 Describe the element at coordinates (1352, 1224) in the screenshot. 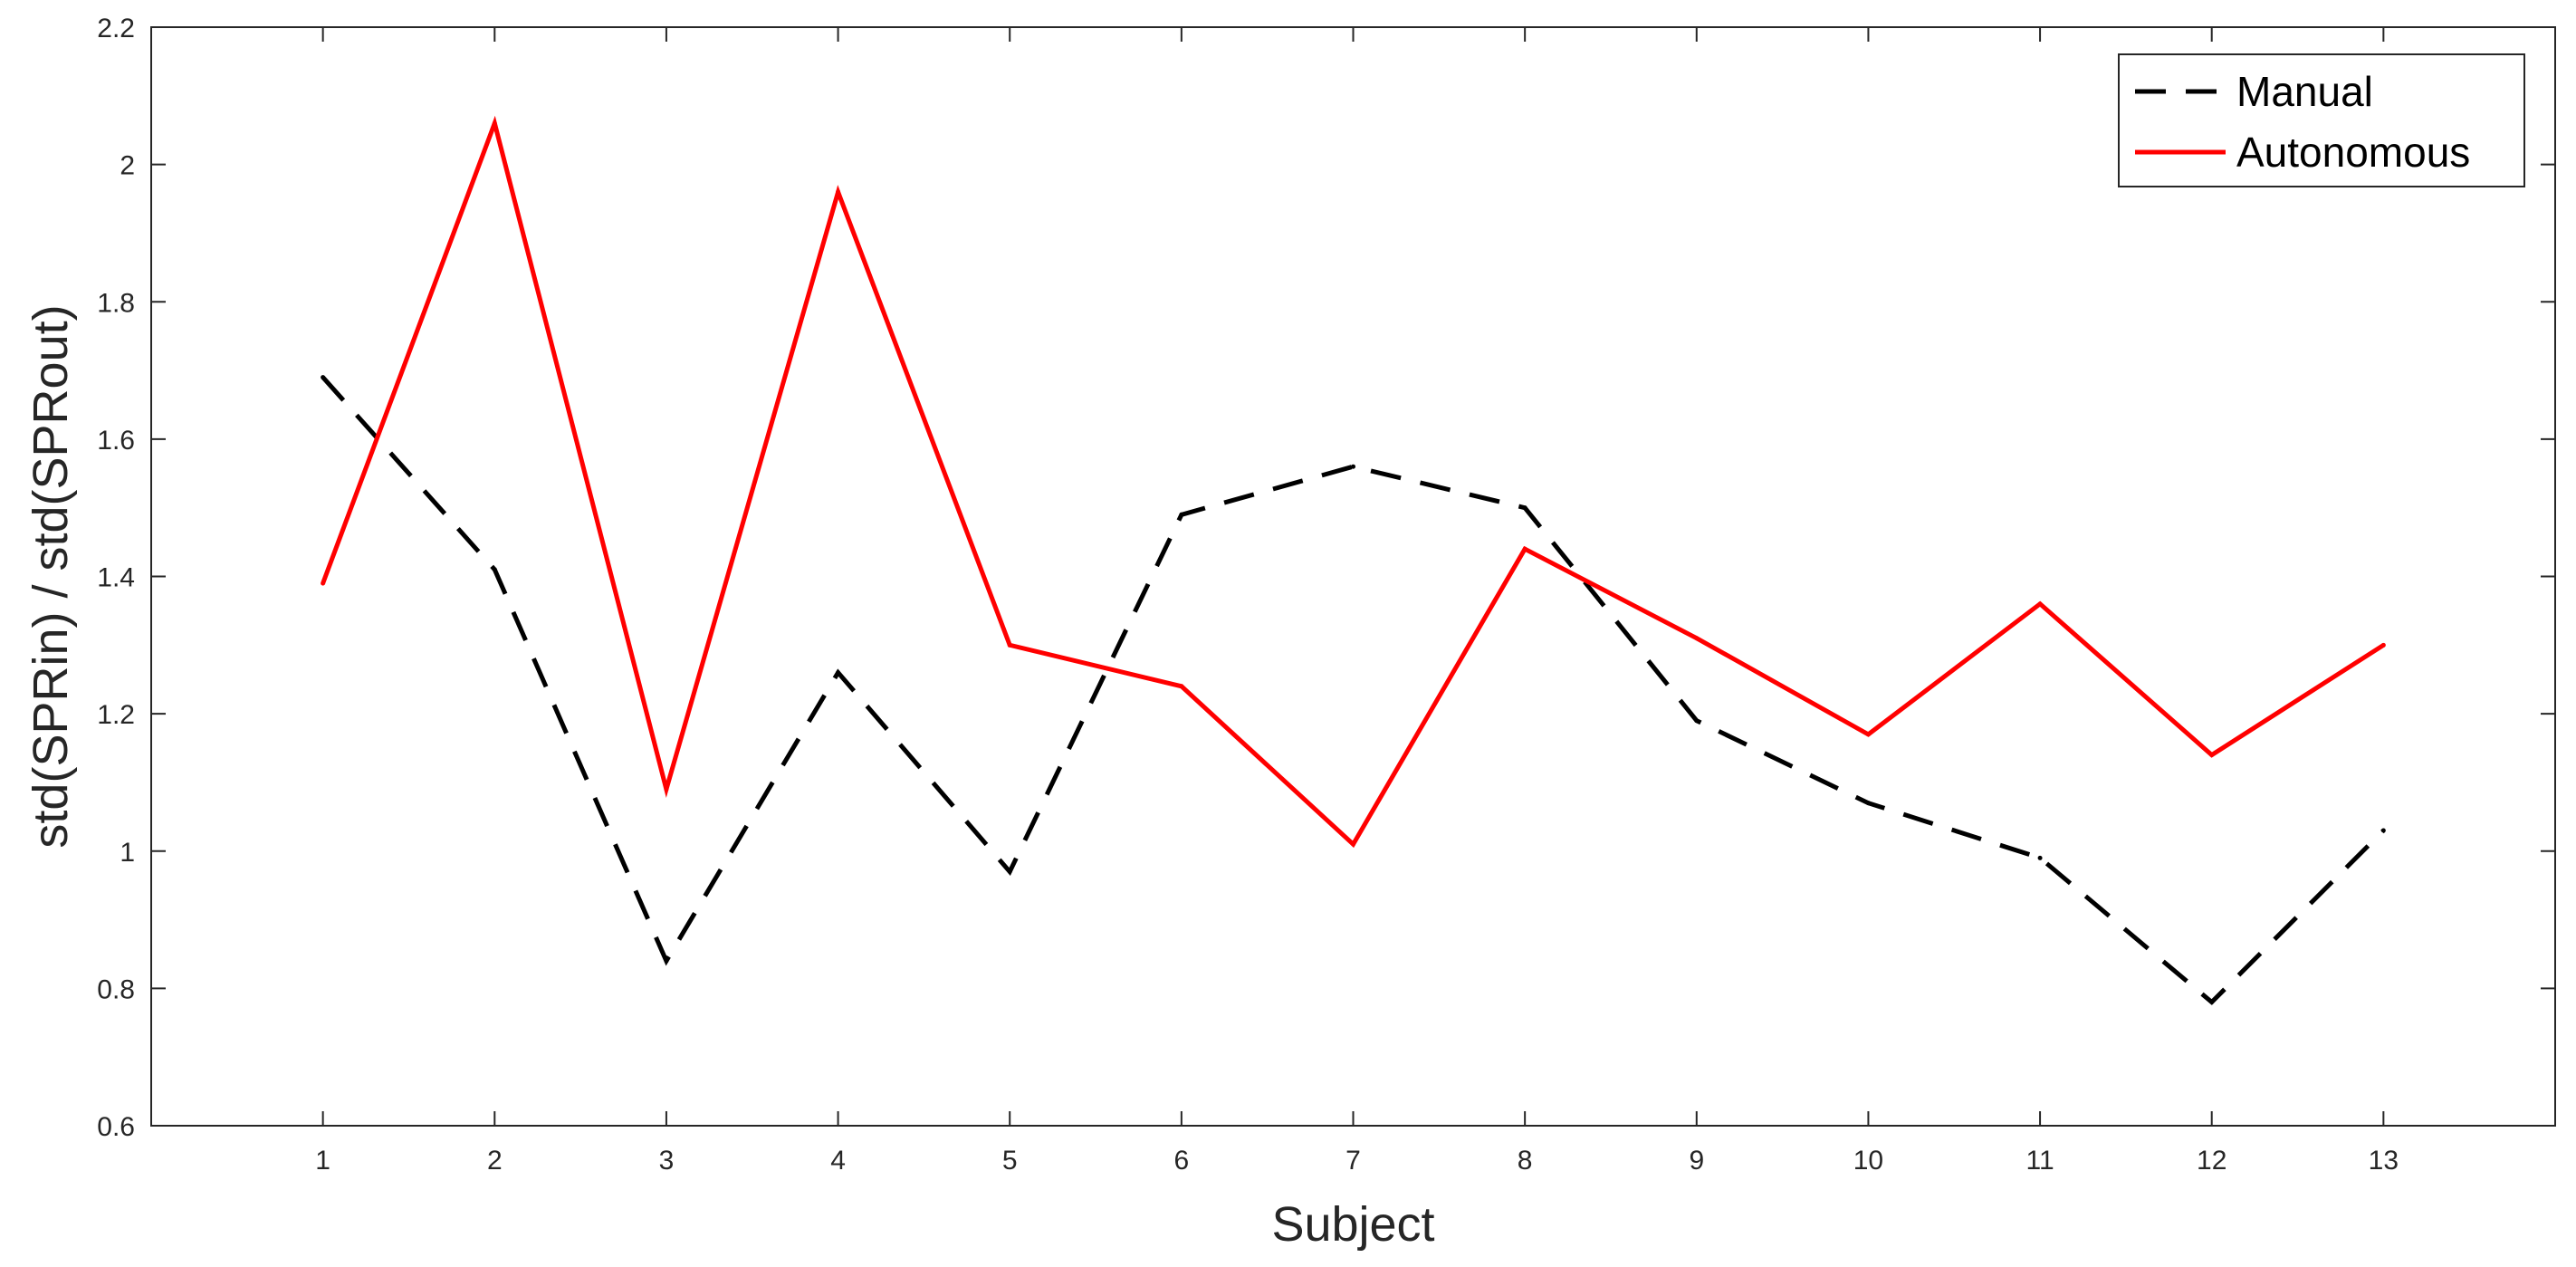

I see `x-axis-title: Subject` at that location.